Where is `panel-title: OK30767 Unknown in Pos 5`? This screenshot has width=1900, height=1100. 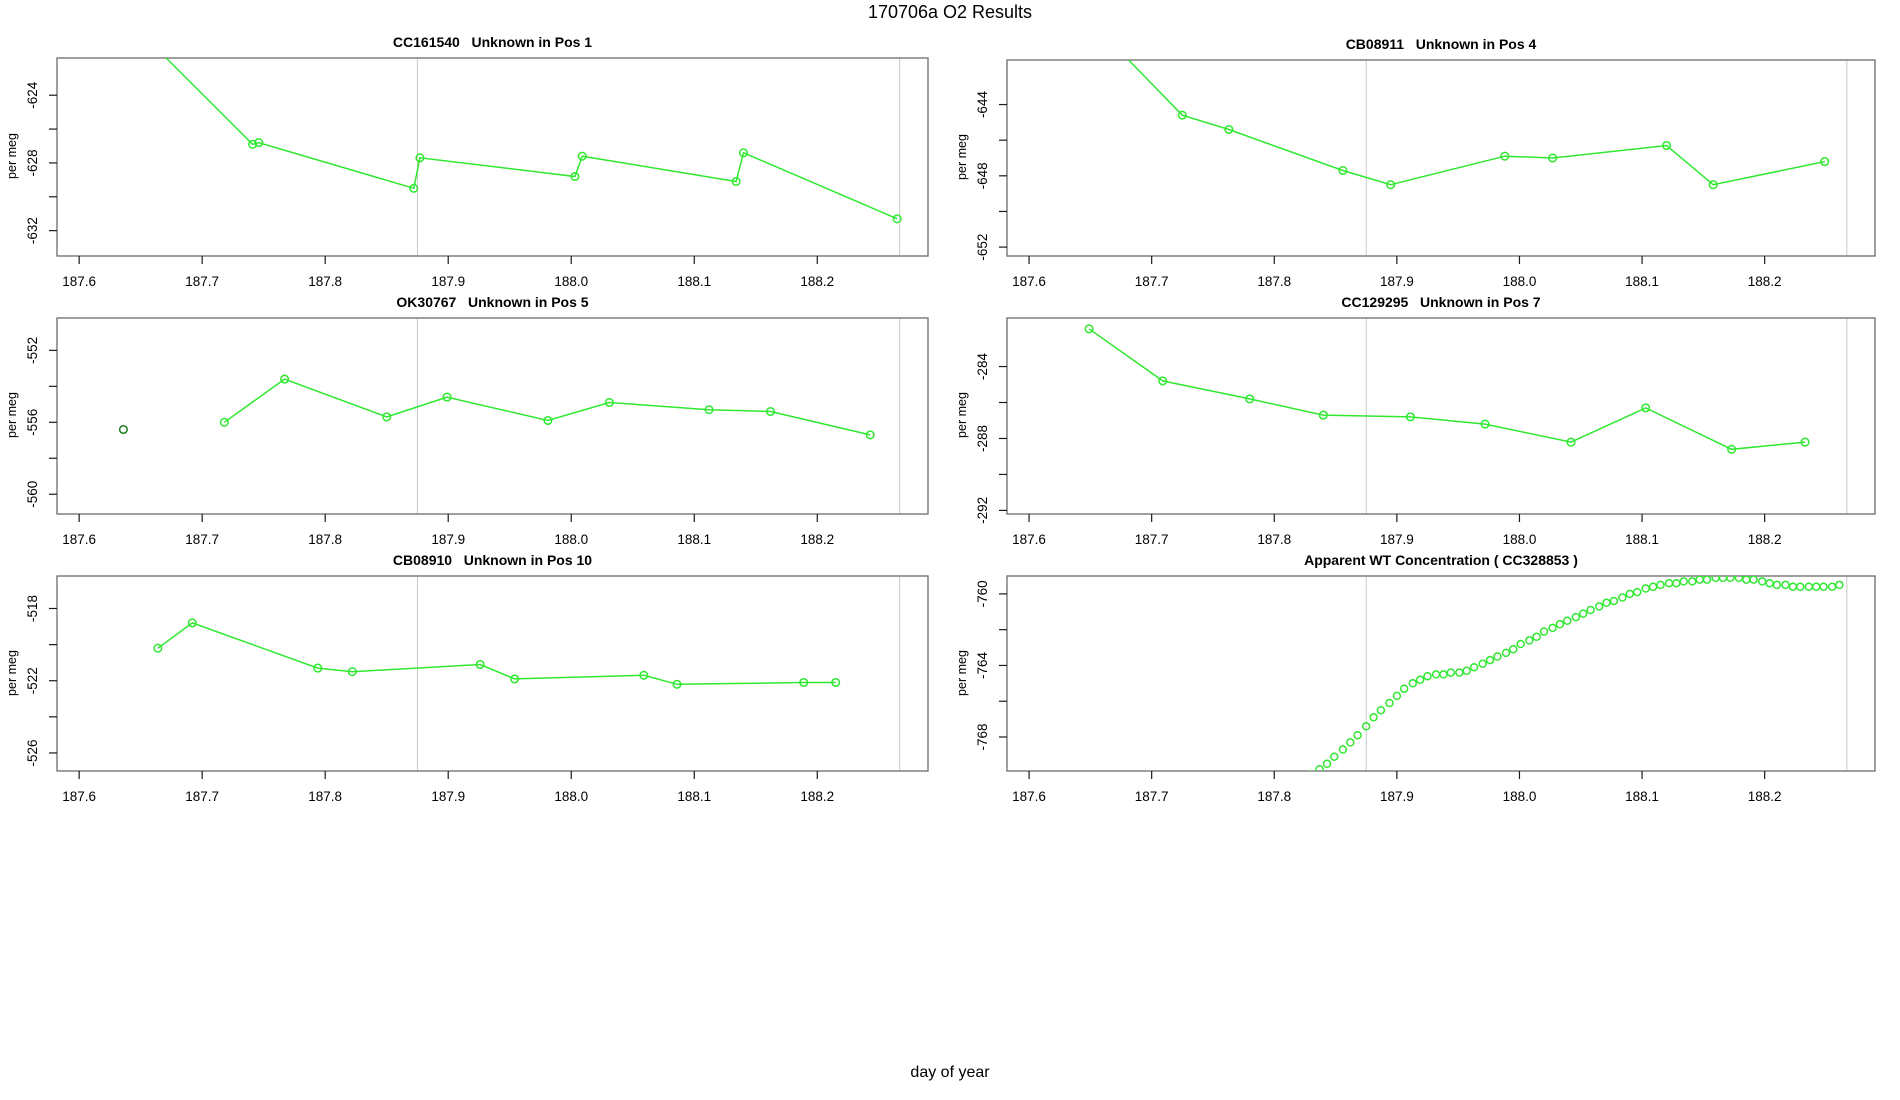
panel-title: OK30767 Unknown in Pos 5 is located at coordinates (492, 302).